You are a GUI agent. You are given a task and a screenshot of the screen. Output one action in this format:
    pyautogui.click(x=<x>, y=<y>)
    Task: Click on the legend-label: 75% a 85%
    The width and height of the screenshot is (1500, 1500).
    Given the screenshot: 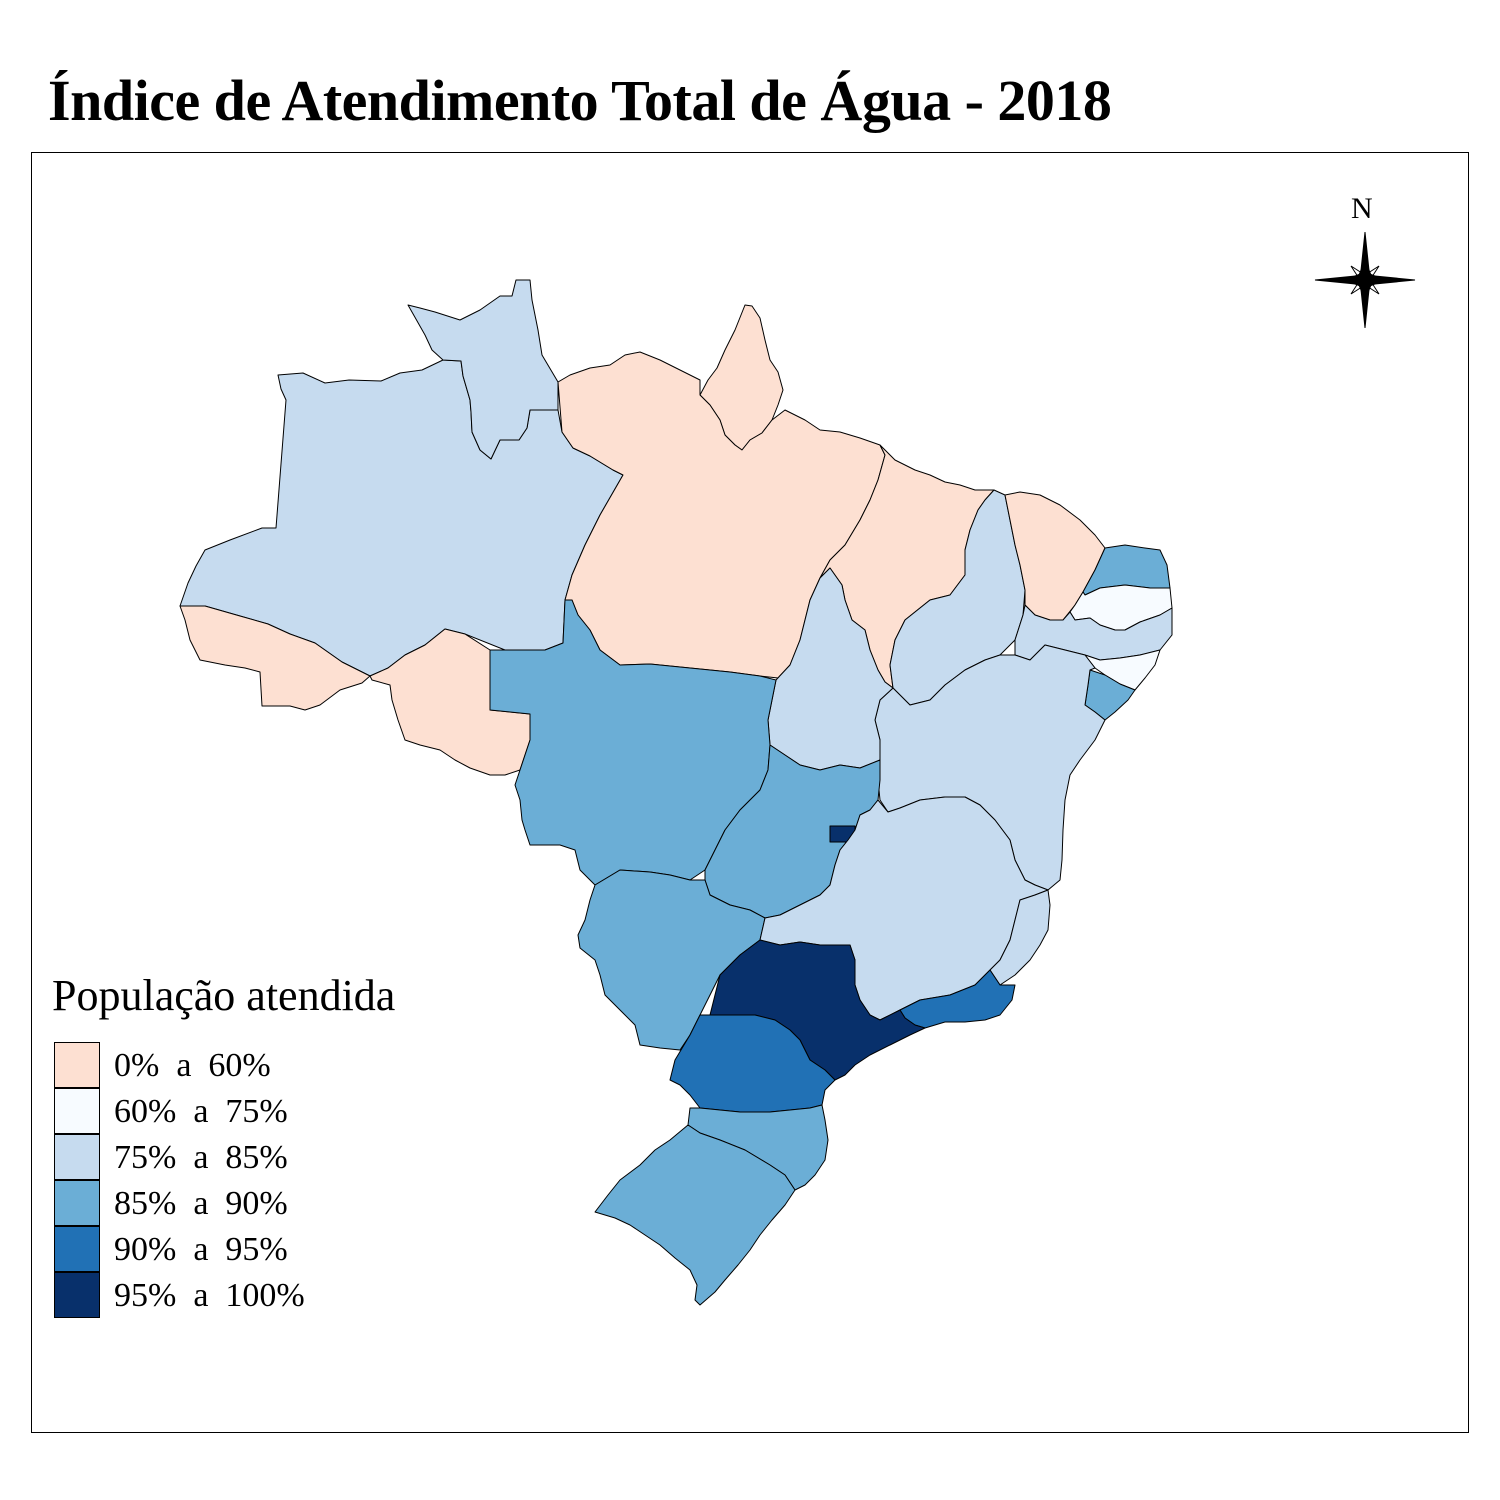 What is the action you would take?
    pyautogui.click(x=201, y=1157)
    